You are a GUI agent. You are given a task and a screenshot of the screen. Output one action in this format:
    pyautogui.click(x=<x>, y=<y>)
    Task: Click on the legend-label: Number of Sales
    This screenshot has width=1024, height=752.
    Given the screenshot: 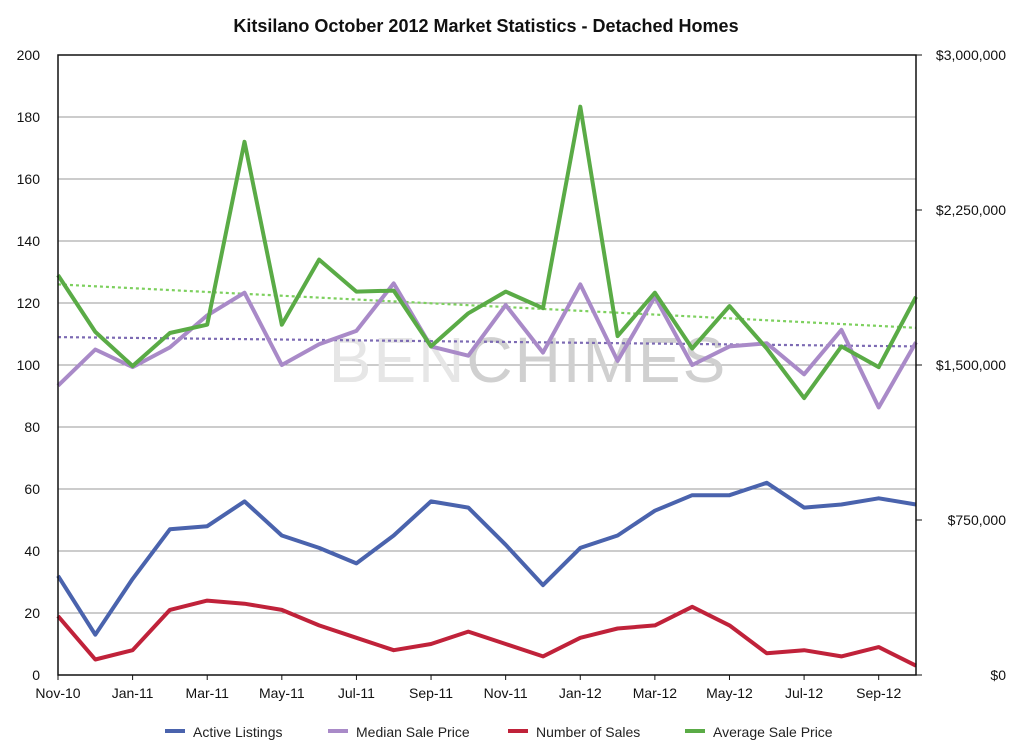 What is the action you would take?
    pyautogui.click(x=588, y=732)
    